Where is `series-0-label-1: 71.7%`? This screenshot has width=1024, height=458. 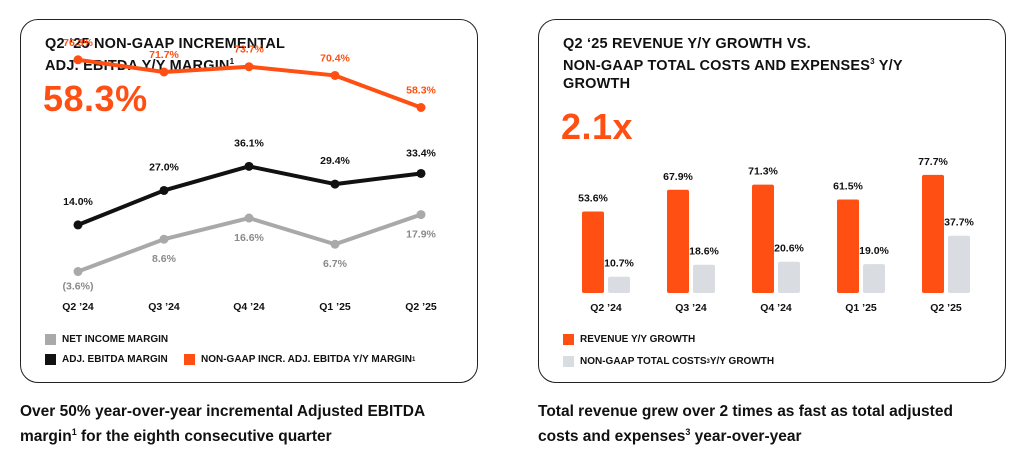 series-0-label-1: 71.7% is located at coordinates (164, 55).